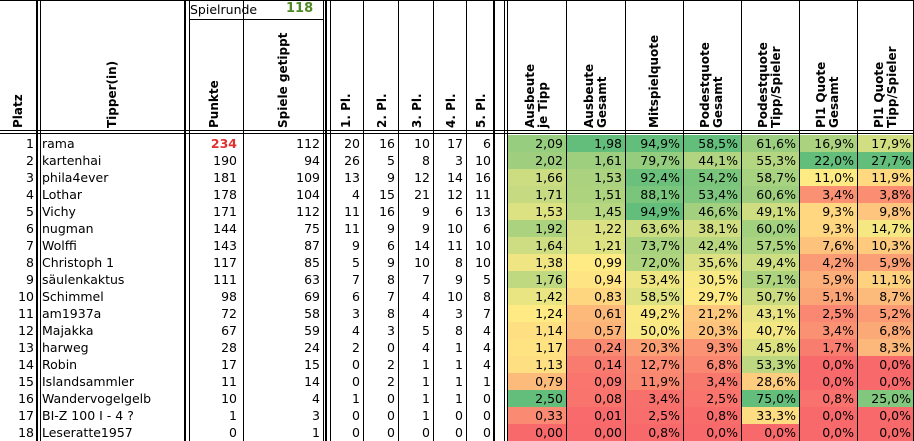 The height and width of the screenshot is (441, 914). What do you see at coordinates (459, 279) in the screenshot?
I see `cell-p4: 9` at bounding box center [459, 279].